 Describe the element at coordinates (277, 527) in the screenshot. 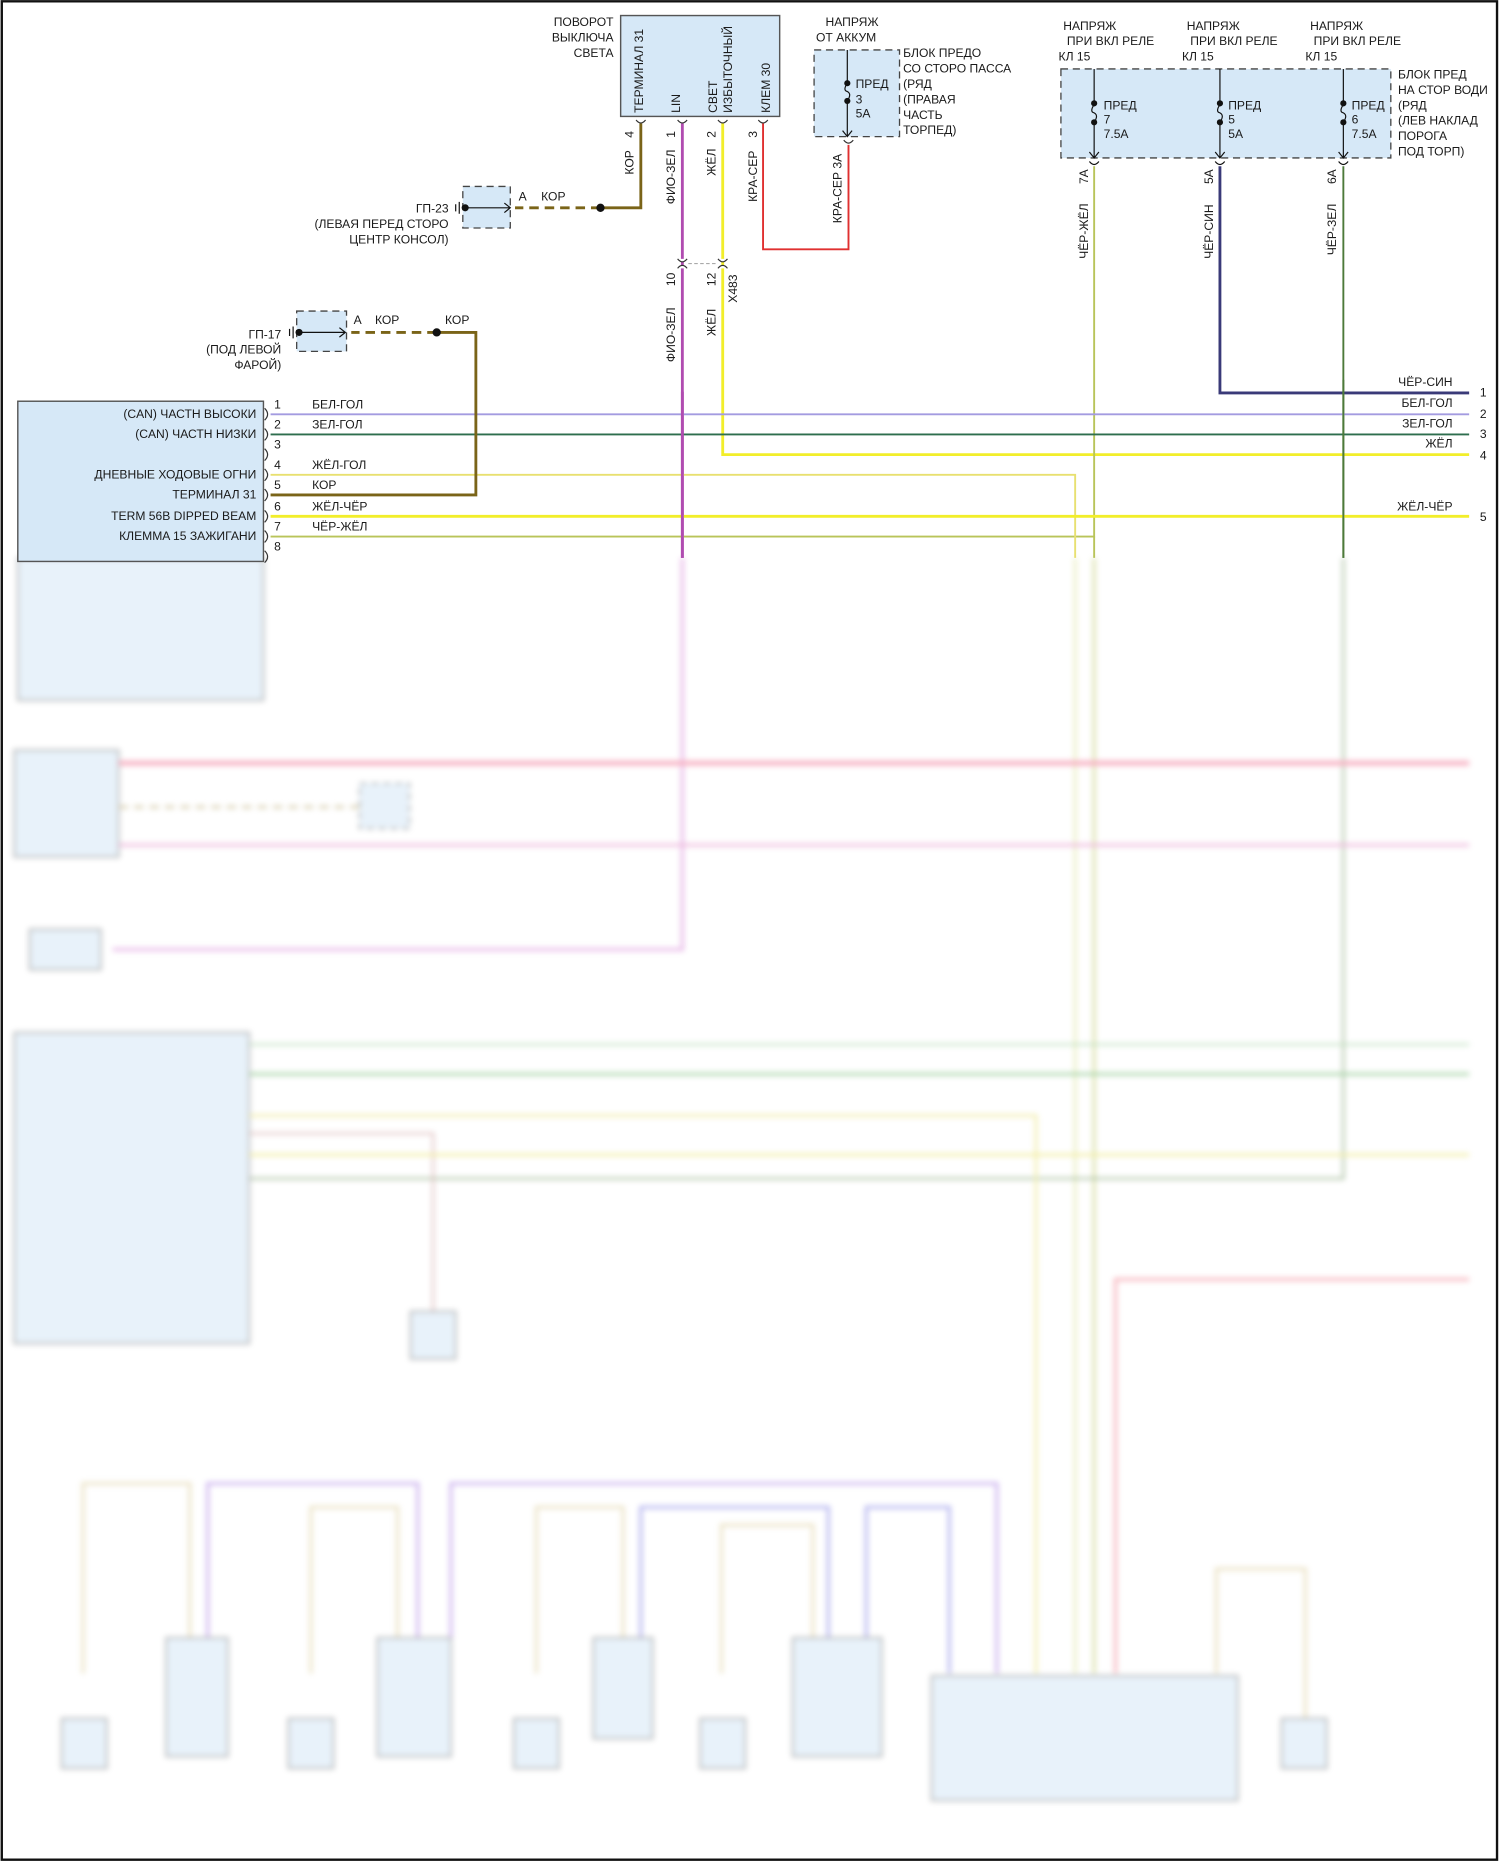

I see `pin-number: 7` at that location.